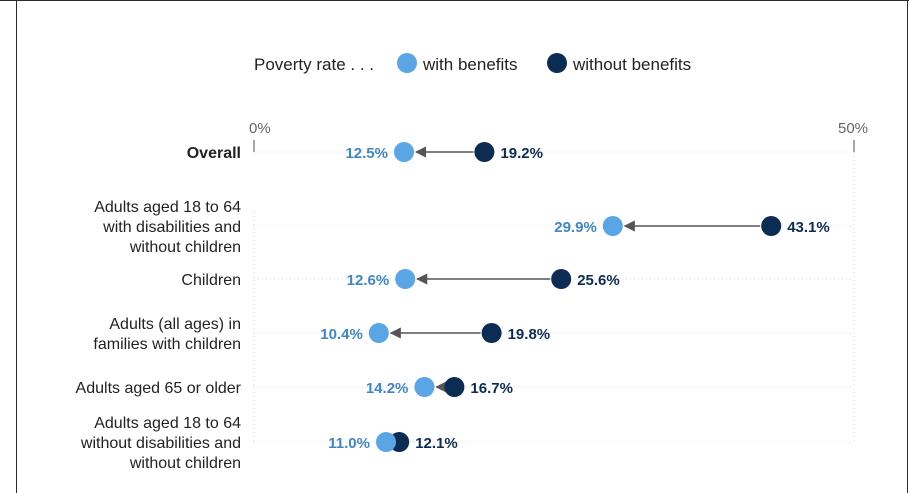 This screenshot has height=493, width=909. I want to click on legend-swatch-without-benefits, so click(557, 63).